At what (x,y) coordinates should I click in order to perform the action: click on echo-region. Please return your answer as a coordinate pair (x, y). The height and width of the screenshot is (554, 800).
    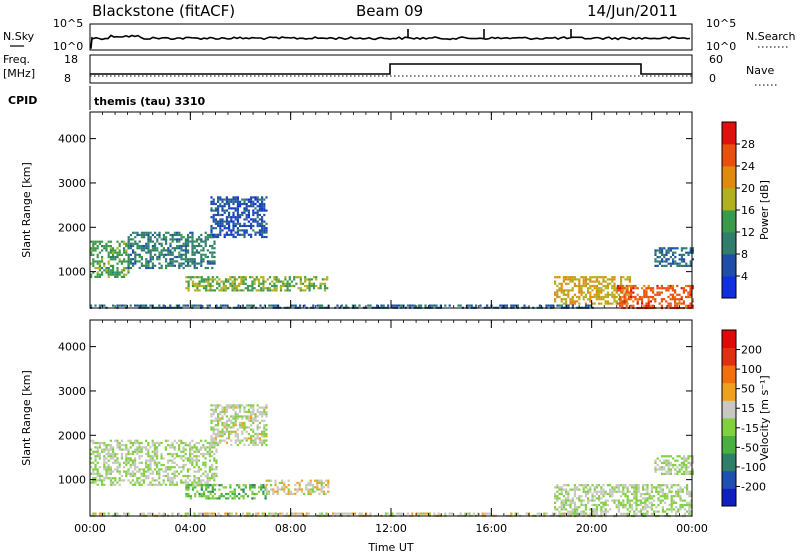
    Looking at the image, I should click on (297, 487).